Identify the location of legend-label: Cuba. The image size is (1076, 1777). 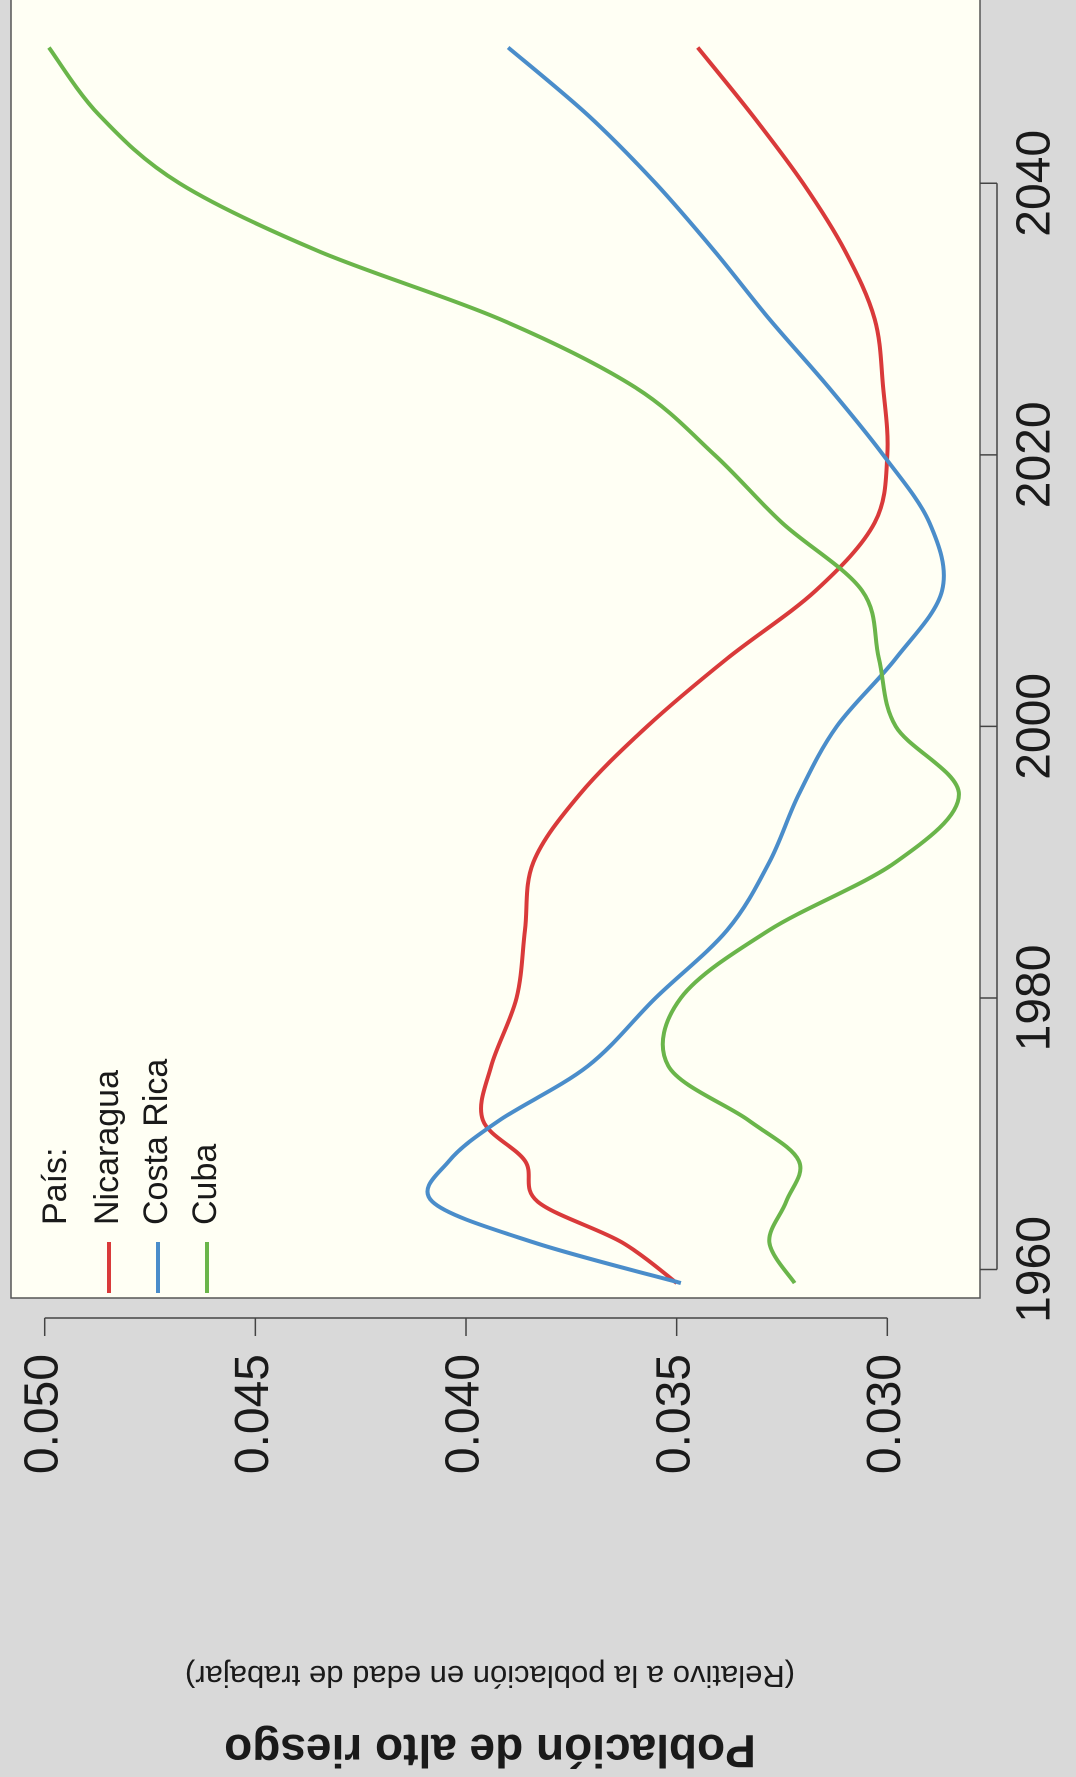
(205, 1184).